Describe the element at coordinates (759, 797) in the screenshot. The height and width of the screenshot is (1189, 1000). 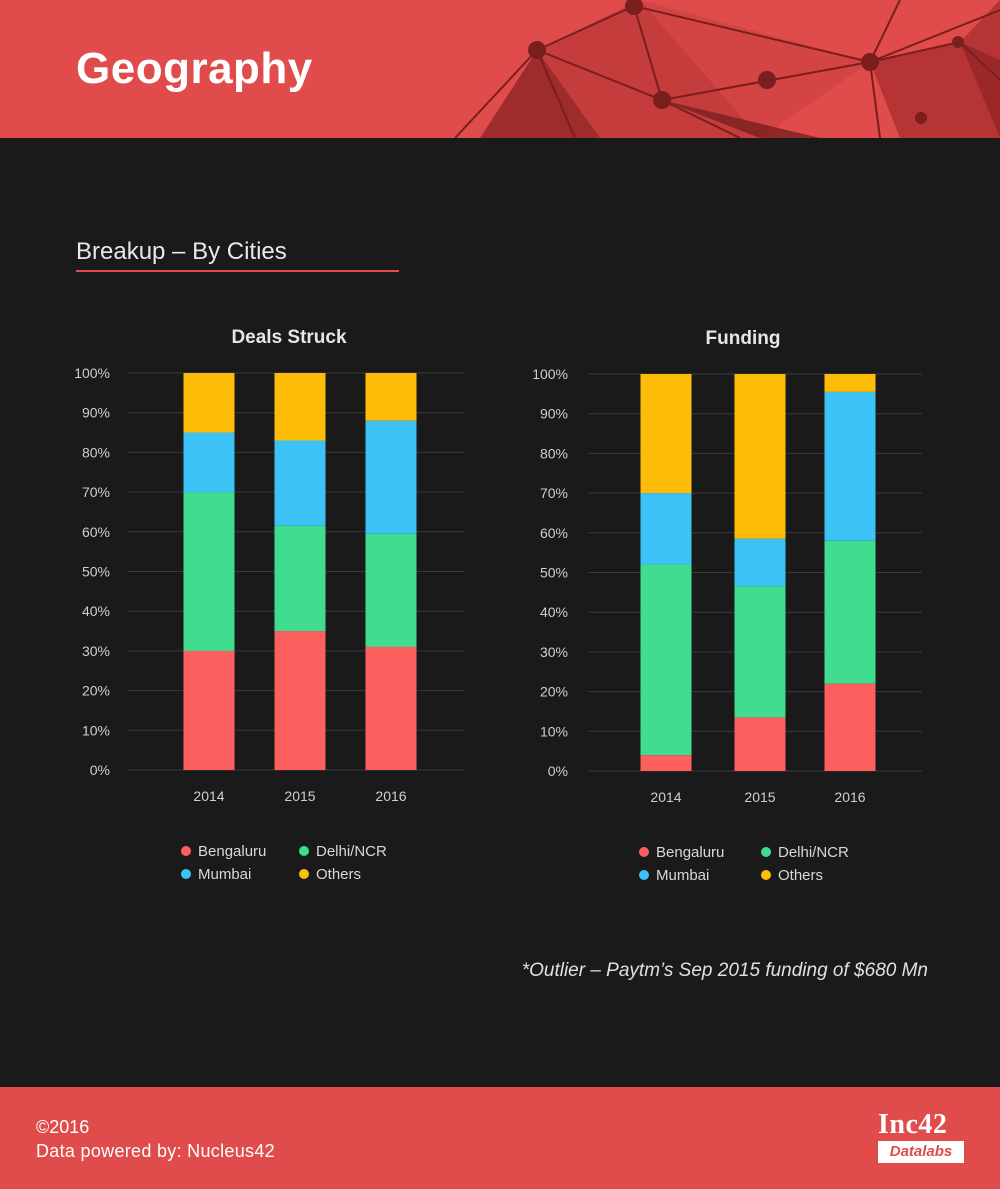
I see `funding-x-tick-label: 2015` at that location.